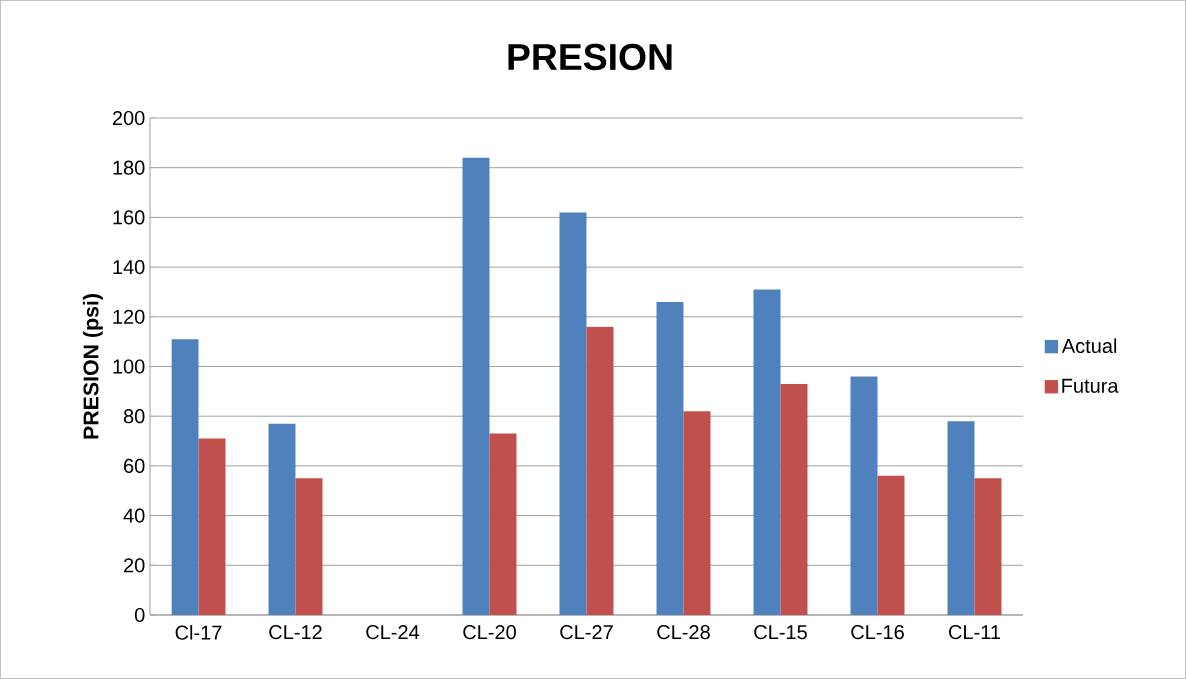 The height and width of the screenshot is (679, 1186). What do you see at coordinates (134, 565) in the screenshot?
I see `y-tick-label: 20` at bounding box center [134, 565].